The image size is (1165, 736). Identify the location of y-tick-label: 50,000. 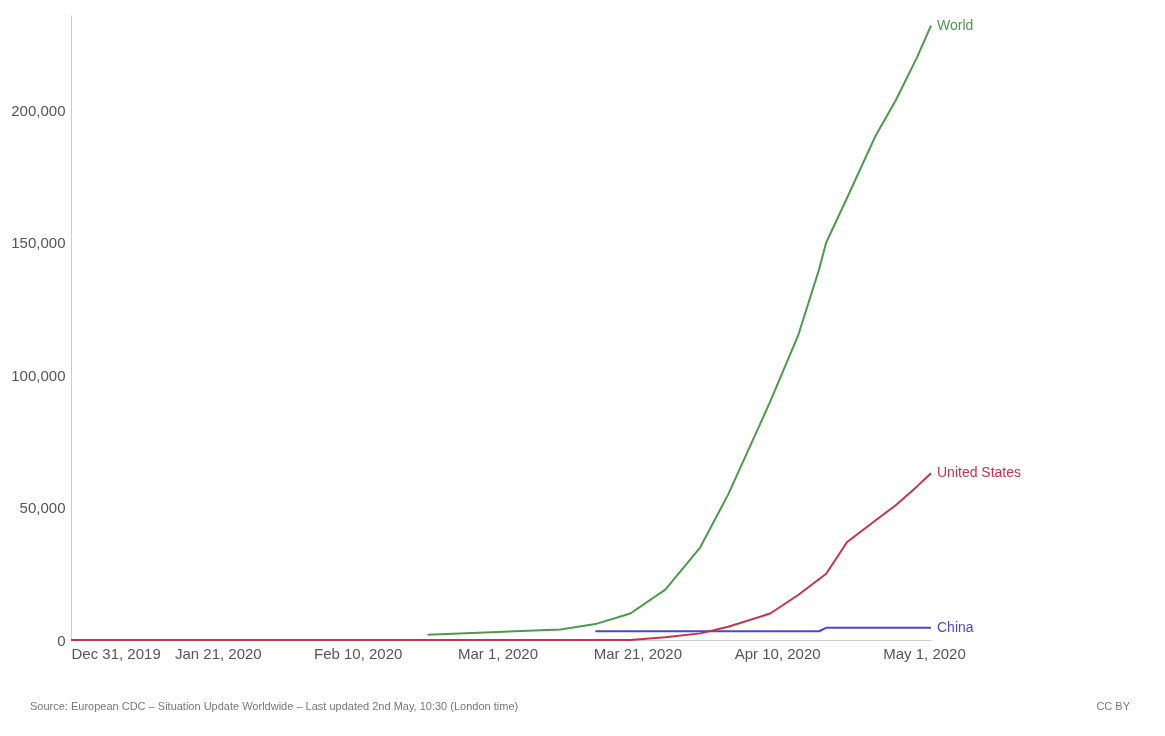
(42, 508).